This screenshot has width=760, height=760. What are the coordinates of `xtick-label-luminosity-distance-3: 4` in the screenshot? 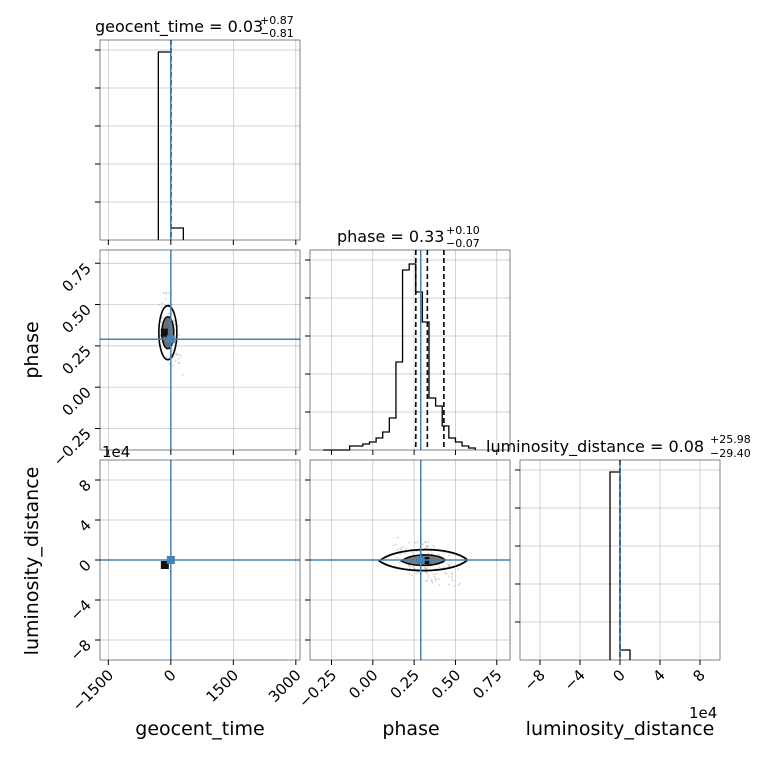 It's located at (658, 675).